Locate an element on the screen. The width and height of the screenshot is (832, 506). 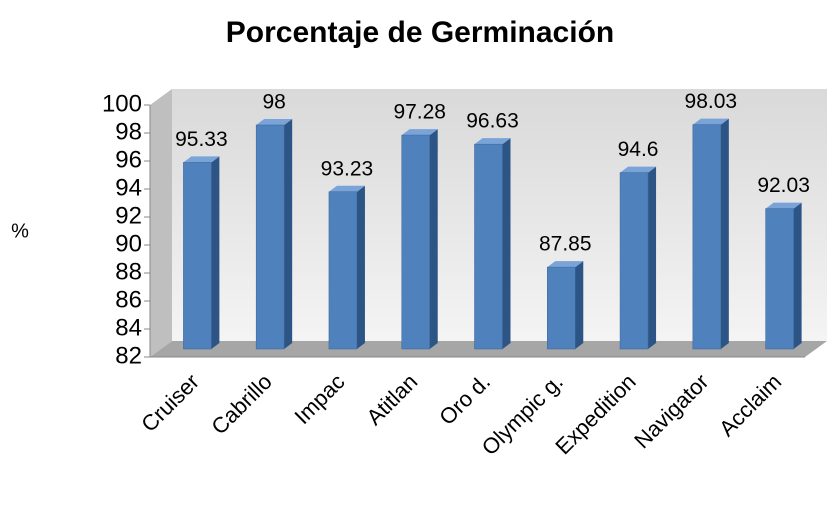
y-tick-label: 90 is located at coordinates (128, 243).